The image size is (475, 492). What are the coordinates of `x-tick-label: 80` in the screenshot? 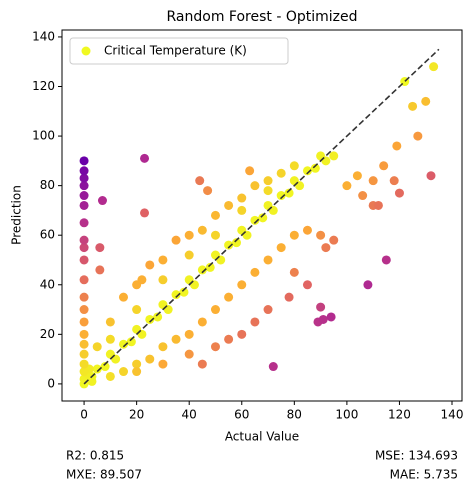 It's located at (294, 415).